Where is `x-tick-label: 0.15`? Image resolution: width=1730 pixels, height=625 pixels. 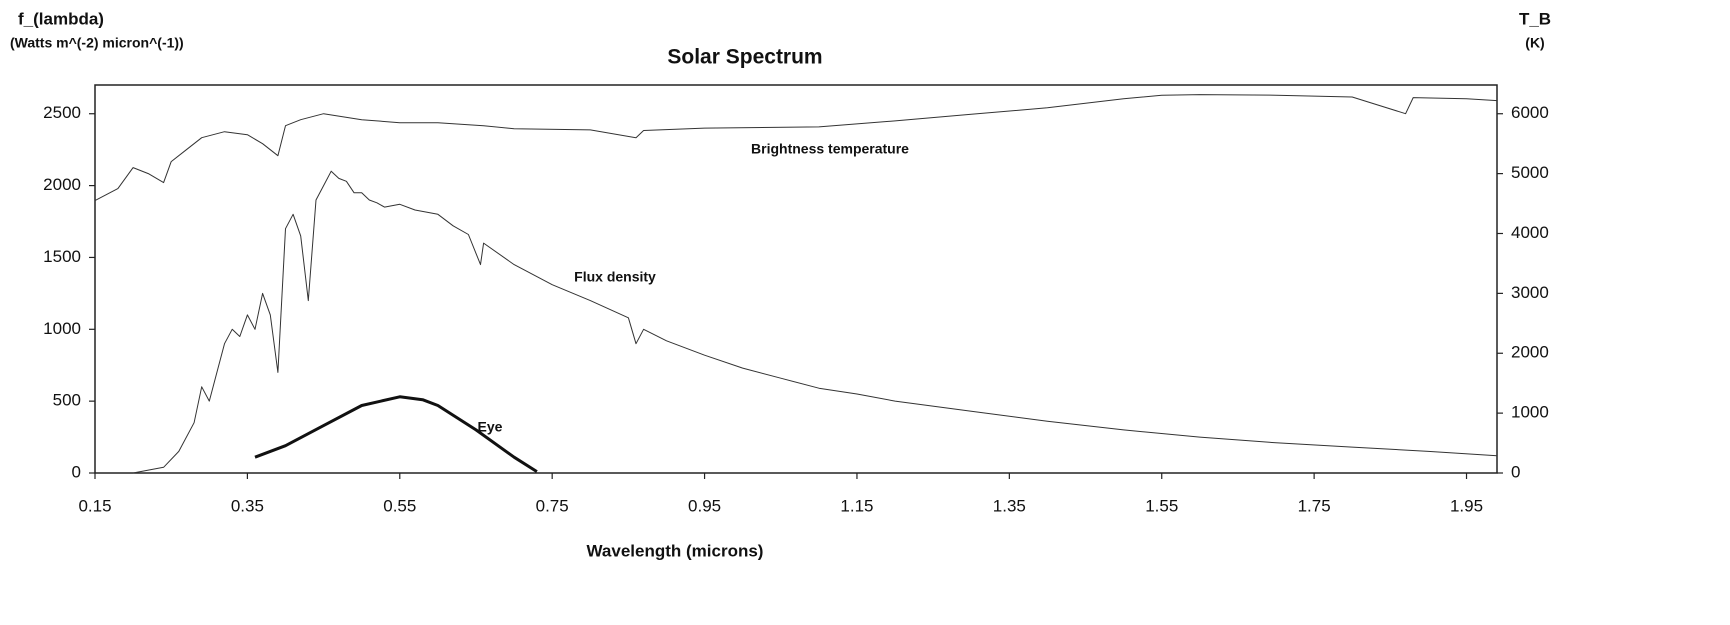 x-tick-label: 0.15 is located at coordinates (94, 505).